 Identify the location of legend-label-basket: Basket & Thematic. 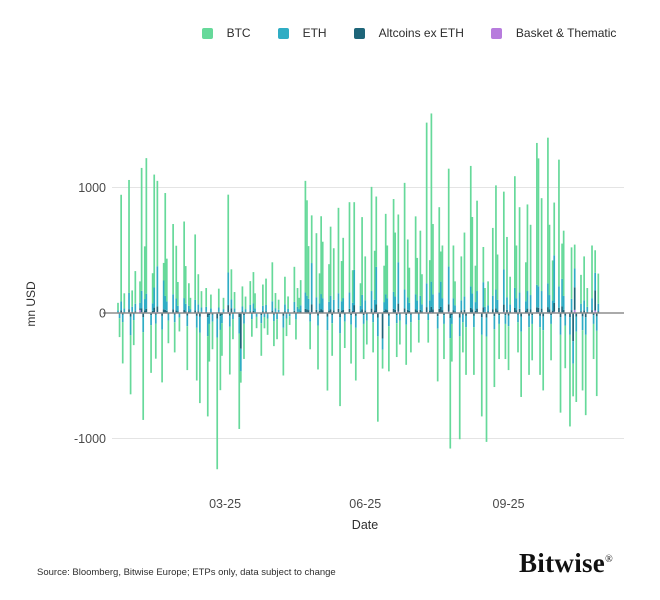
(566, 33).